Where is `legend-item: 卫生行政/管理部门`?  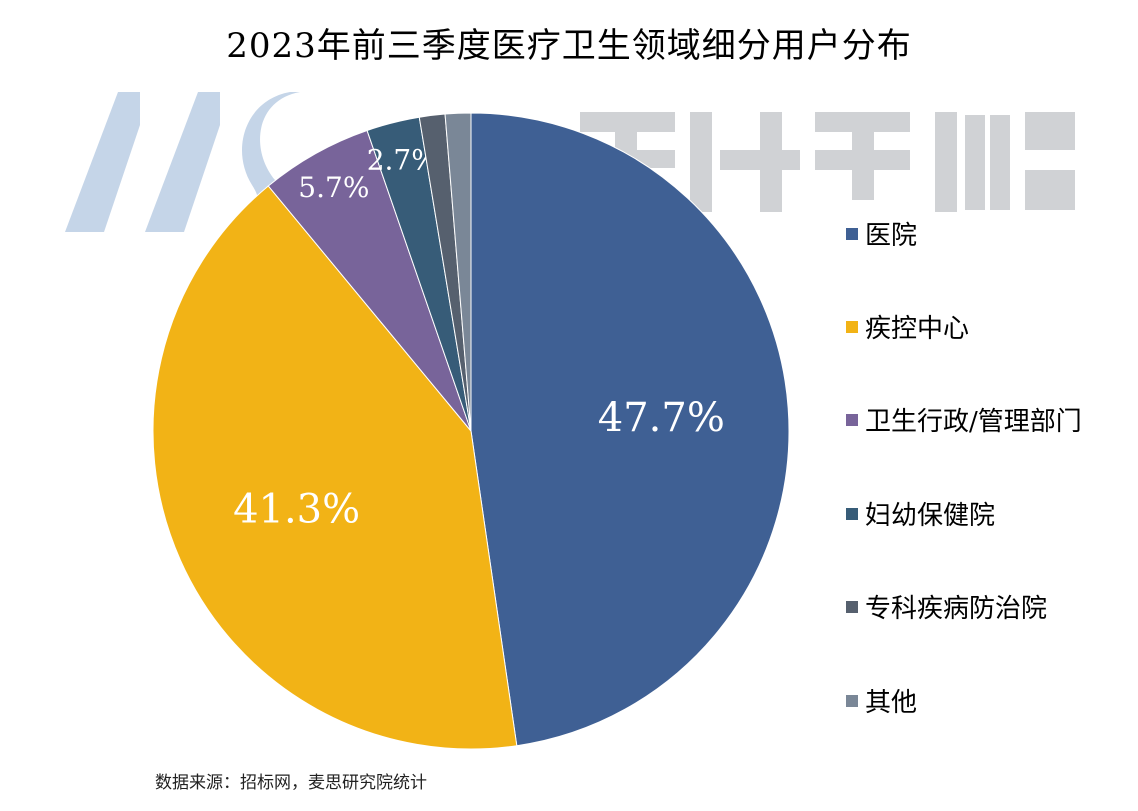
legend-item: 卫生行政/管理部门 is located at coordinates (966, 419).